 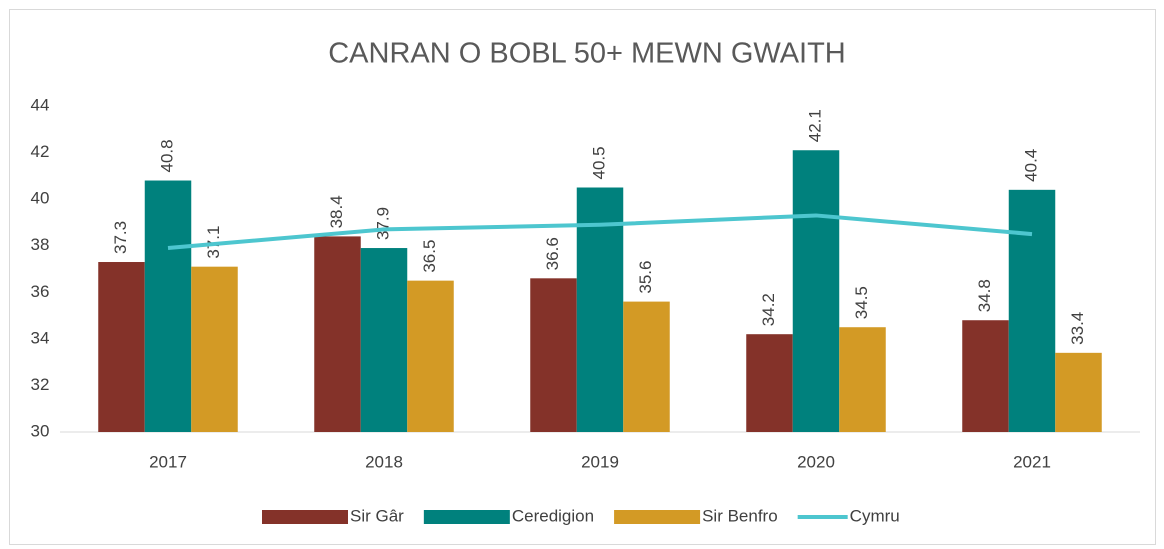 What do you see at coordinates (552, 253) in the screenshot?
I see `data-label: 36.6` at bounding box center [552, 253].